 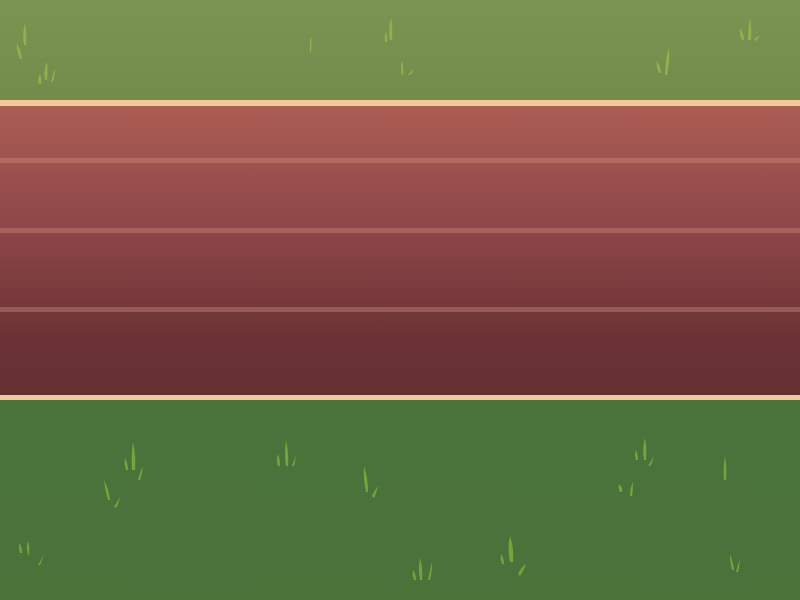 What do you see at coordinates (400, 103) in the screenshot?
I see `track-edge-top` at bounding box center [400, 103].